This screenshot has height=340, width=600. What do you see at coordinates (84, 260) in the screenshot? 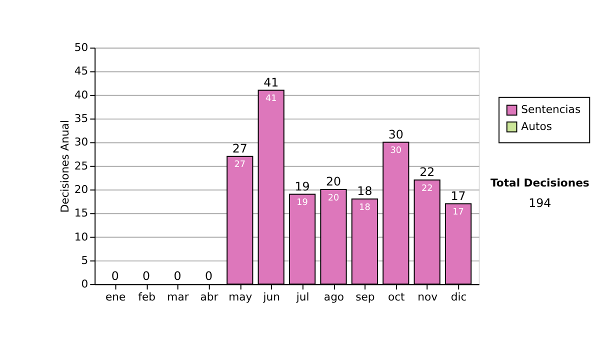
I see `y-tick-label: 5` at bounding box center [84, 260].